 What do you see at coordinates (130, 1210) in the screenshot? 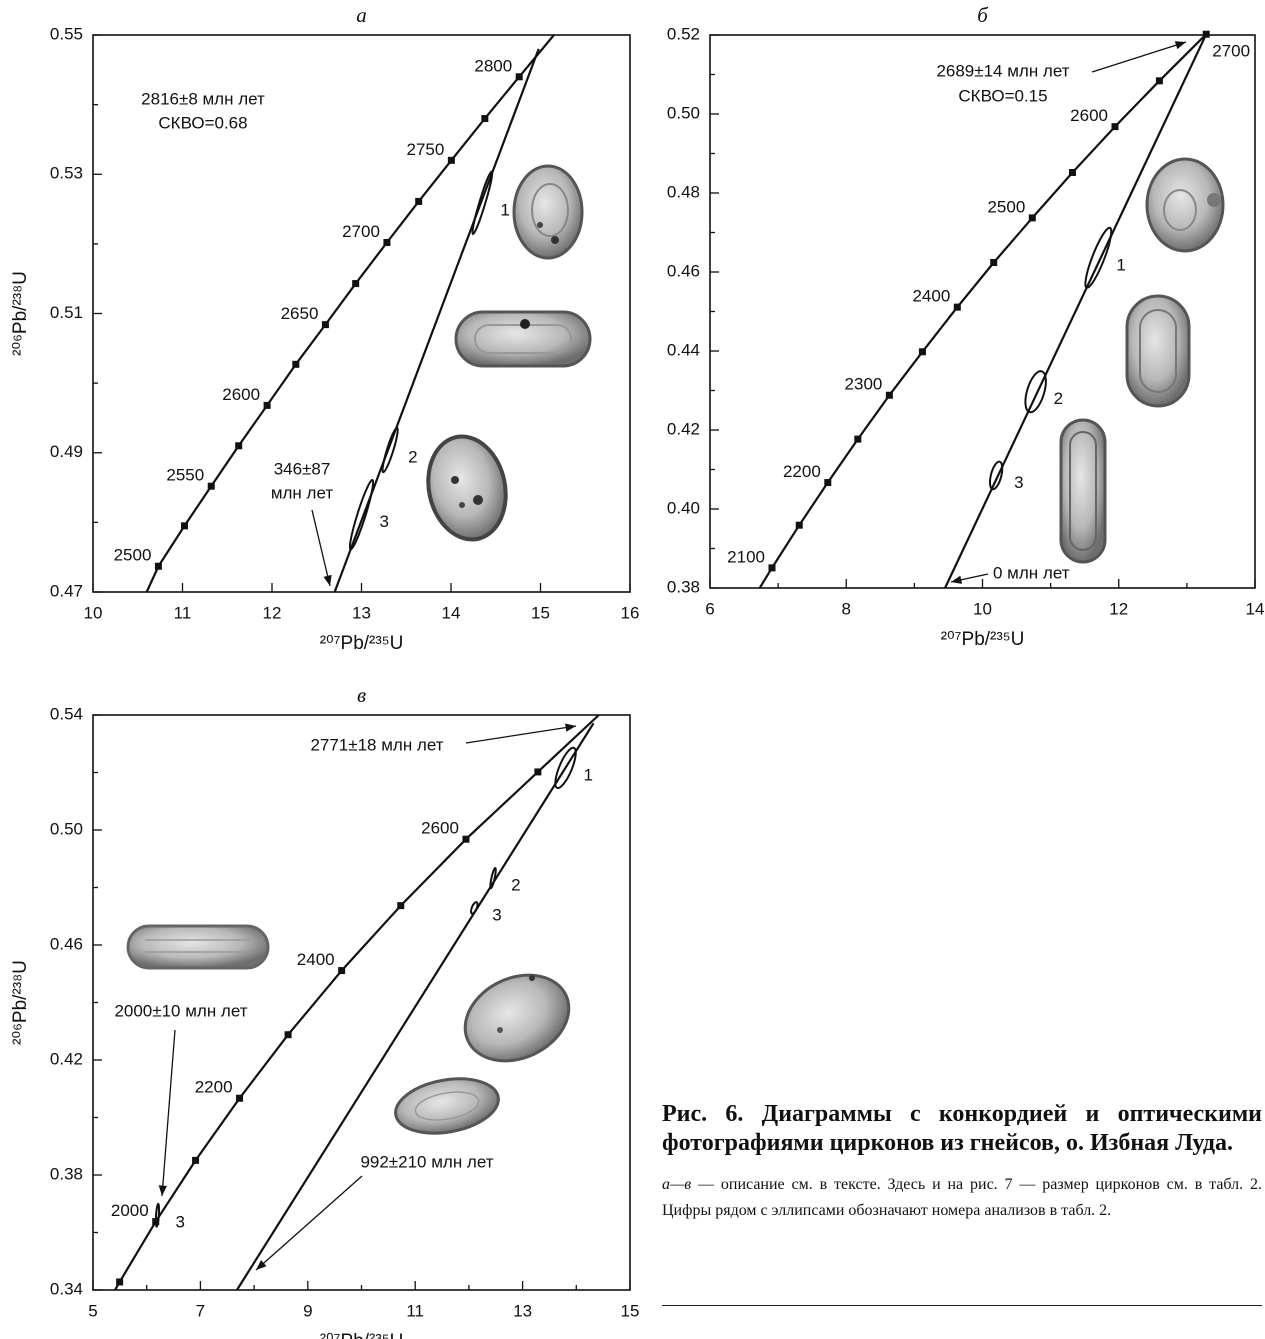
I see `age-label: 2000` at bounding box center [130, 1210].